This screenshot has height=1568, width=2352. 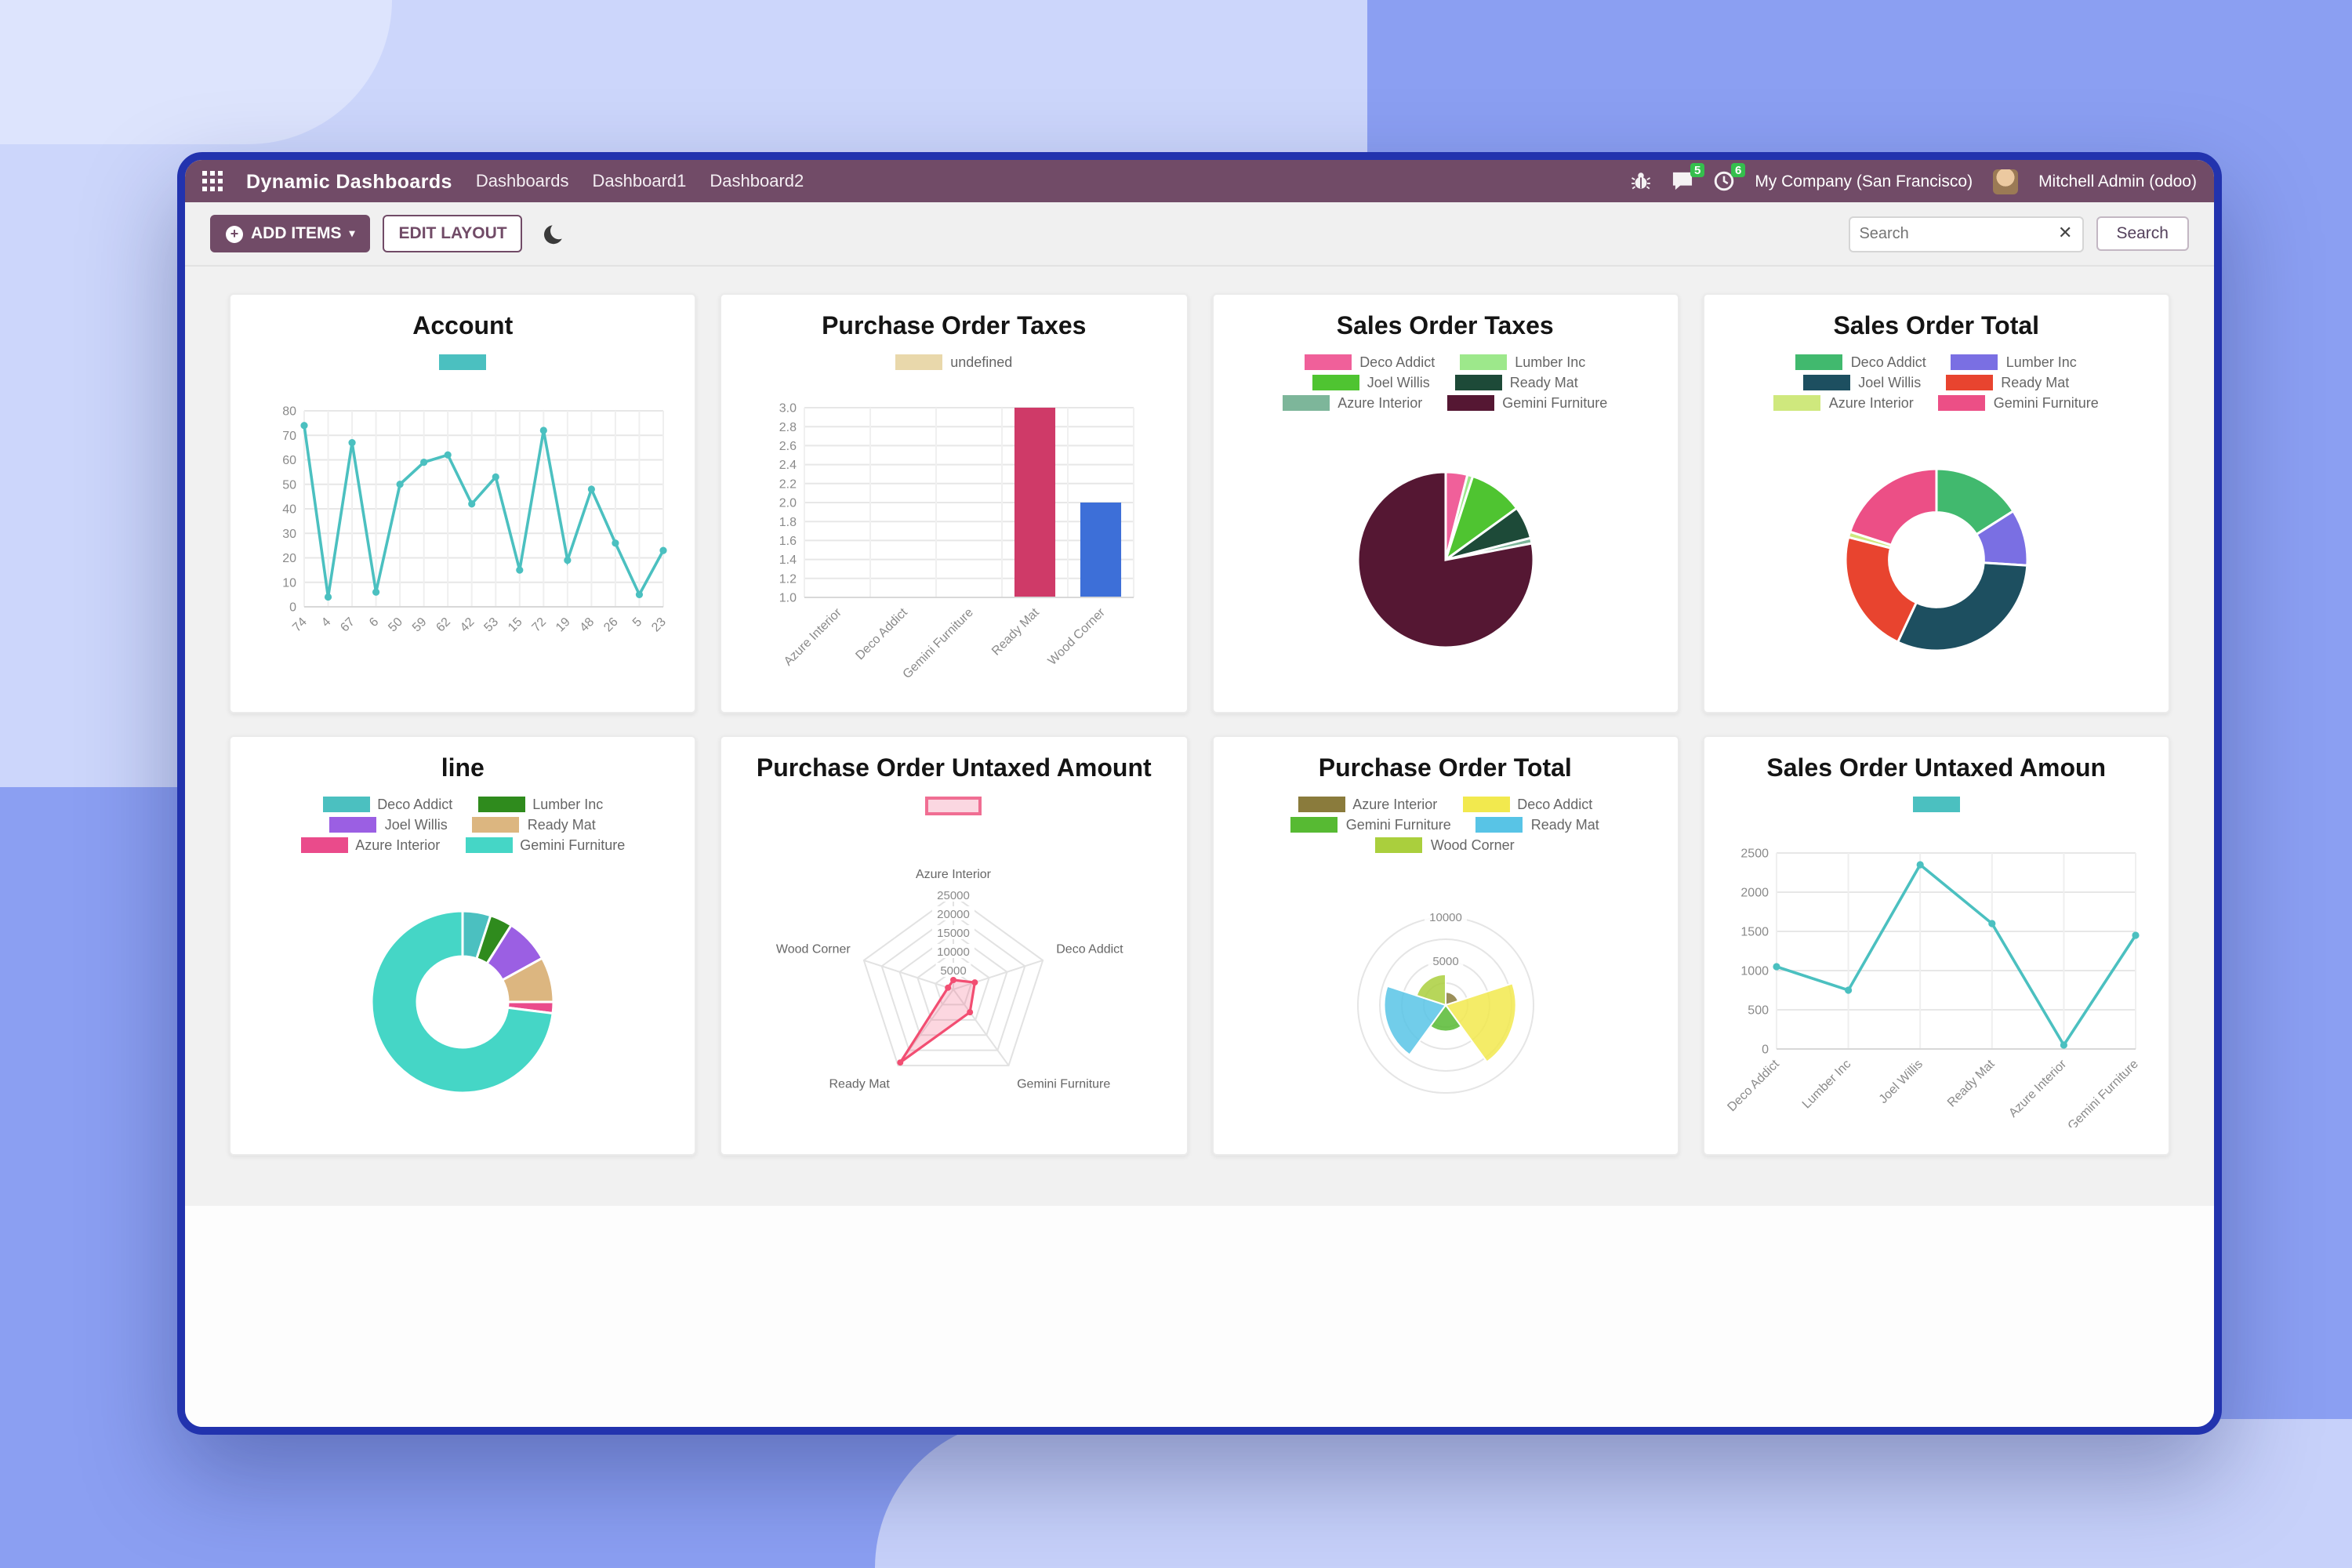 What do you see at coordinates (2006, 181) in the screenshot?
I see `user-avatar` at bounding box center [2006, 181].